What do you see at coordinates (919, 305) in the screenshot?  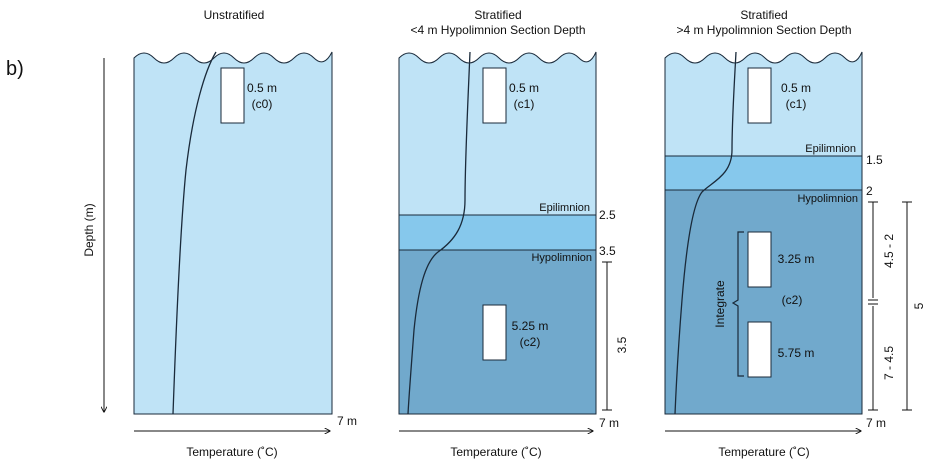 I see `panel-3-bracket-total-label: 5` at bounding box center [919, 305].